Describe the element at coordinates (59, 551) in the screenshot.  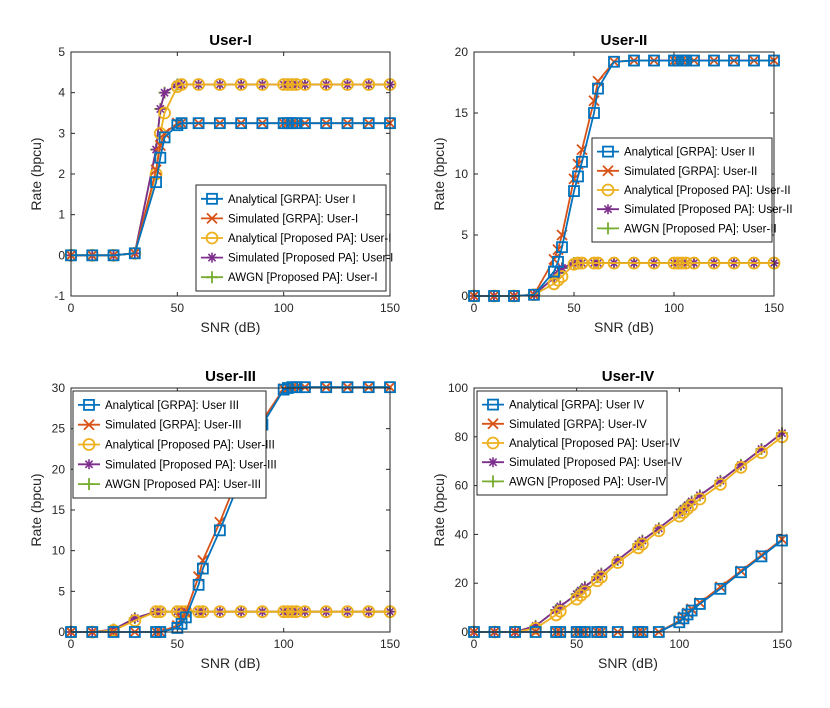
I see `y-tick-label: 10` at that location.